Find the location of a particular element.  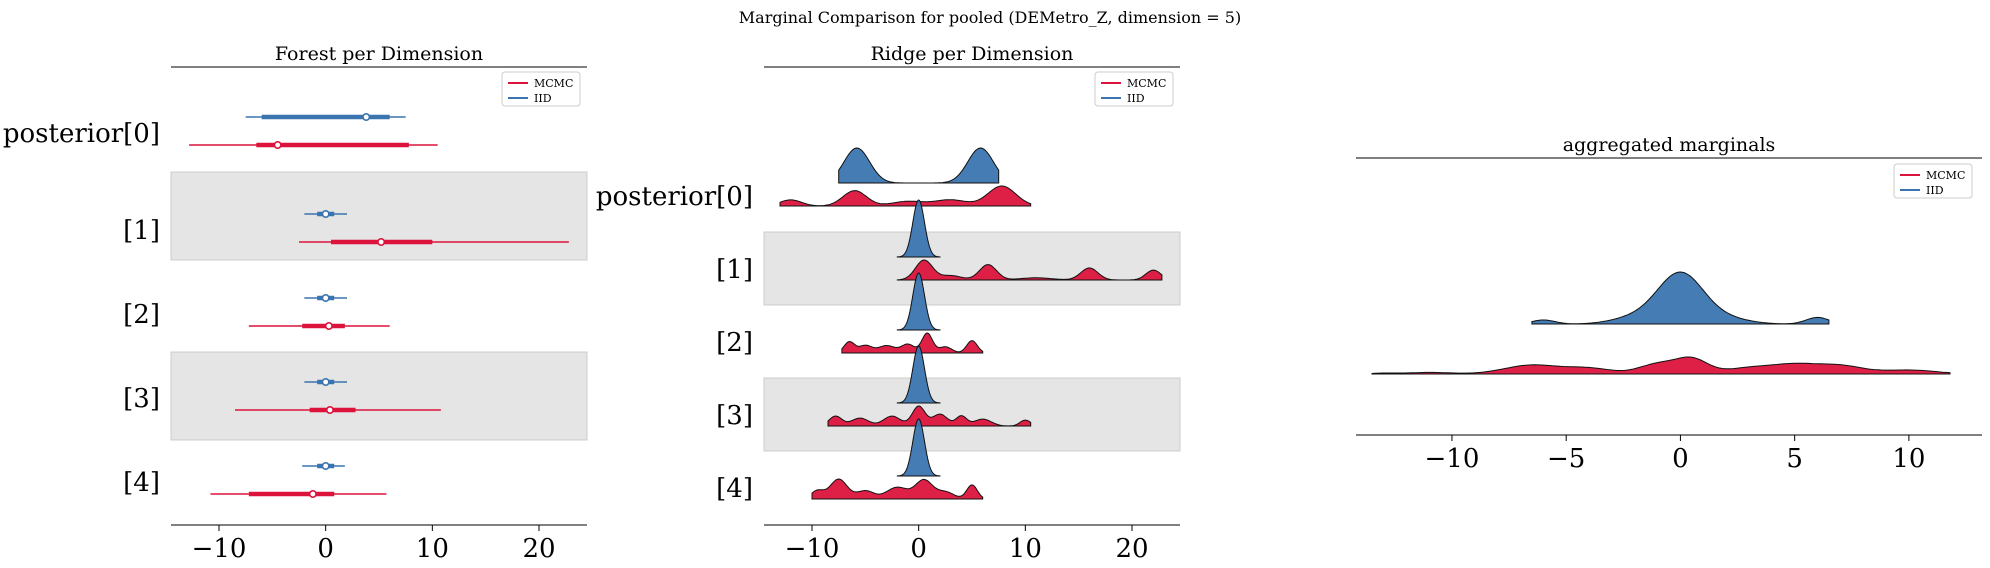

x-tick-label: 5 is located at coordinates (1794, 459).